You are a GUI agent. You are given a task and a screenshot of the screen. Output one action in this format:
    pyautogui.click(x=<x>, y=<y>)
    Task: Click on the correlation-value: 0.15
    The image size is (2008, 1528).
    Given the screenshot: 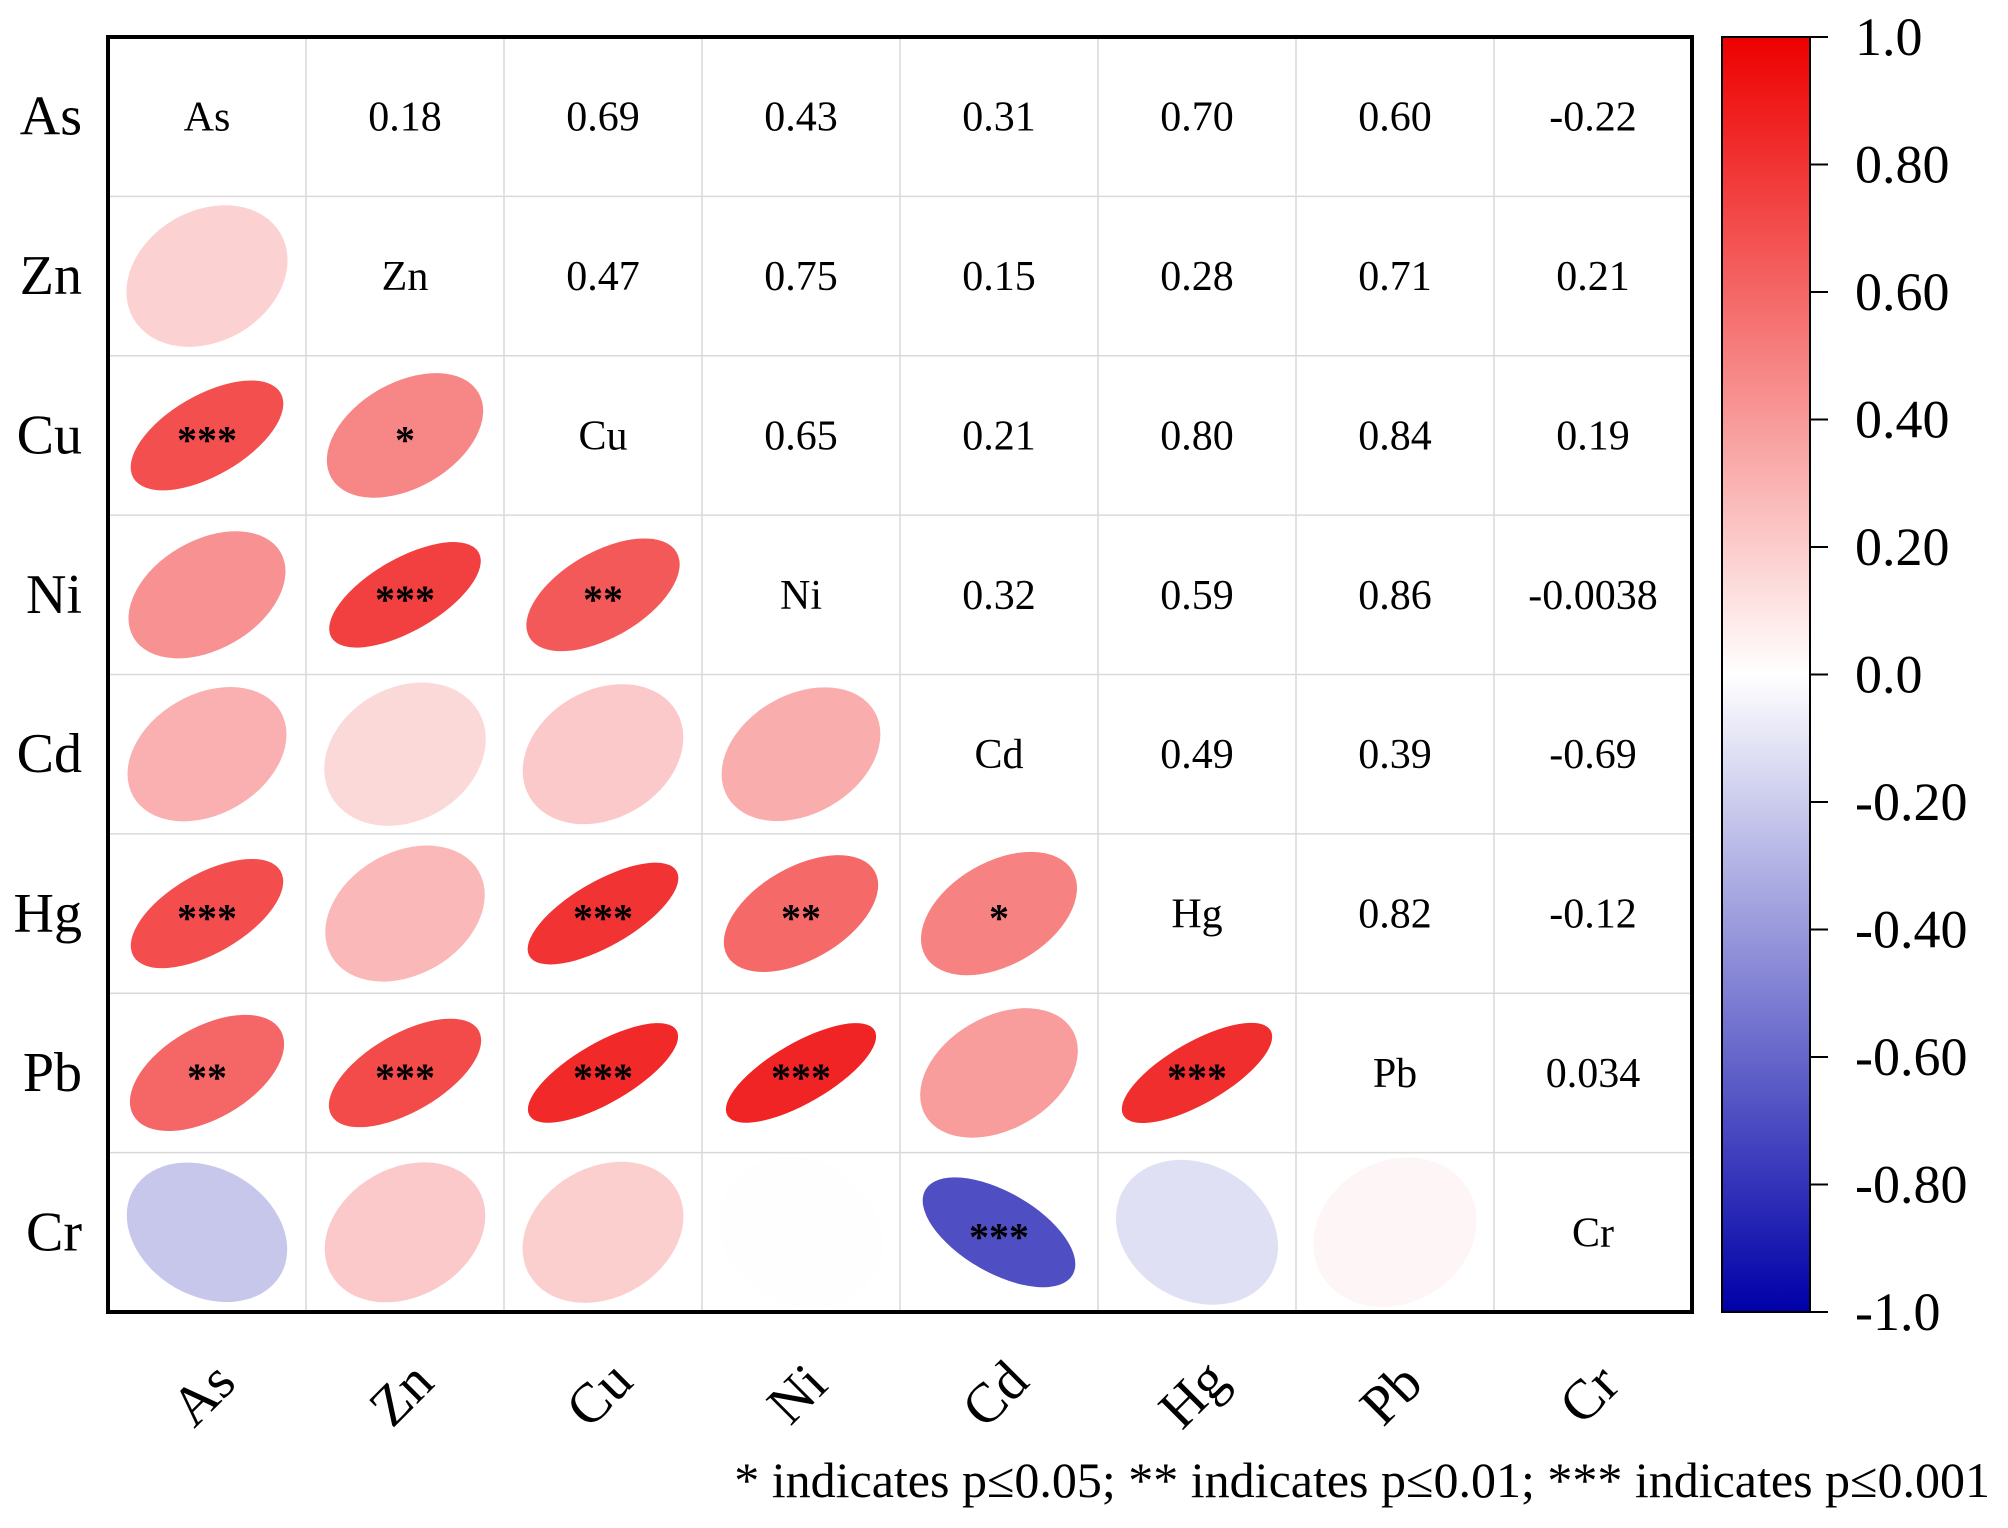 What is the action you would take?
    pyautogui.click(x=999, y=277)
    